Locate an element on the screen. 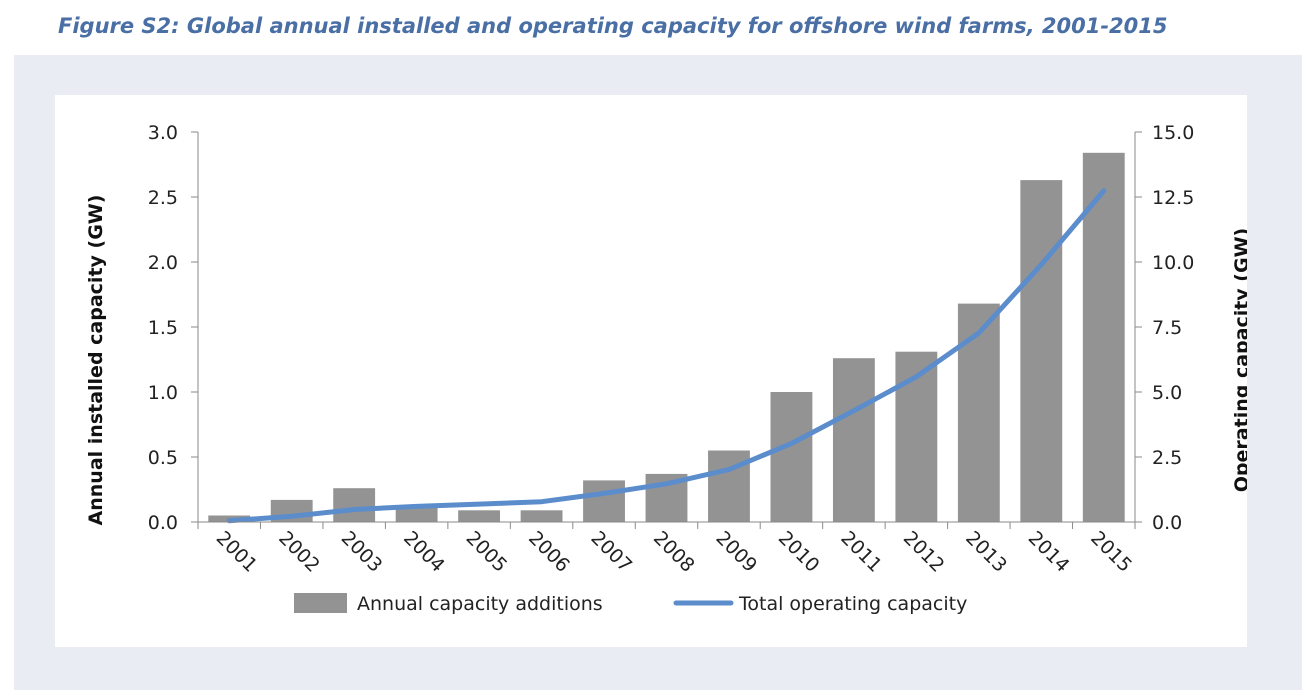 The height and width of the screenshot is (690, 1316). right-tick-label: 7.5 is located at coordinates (1167, 328).